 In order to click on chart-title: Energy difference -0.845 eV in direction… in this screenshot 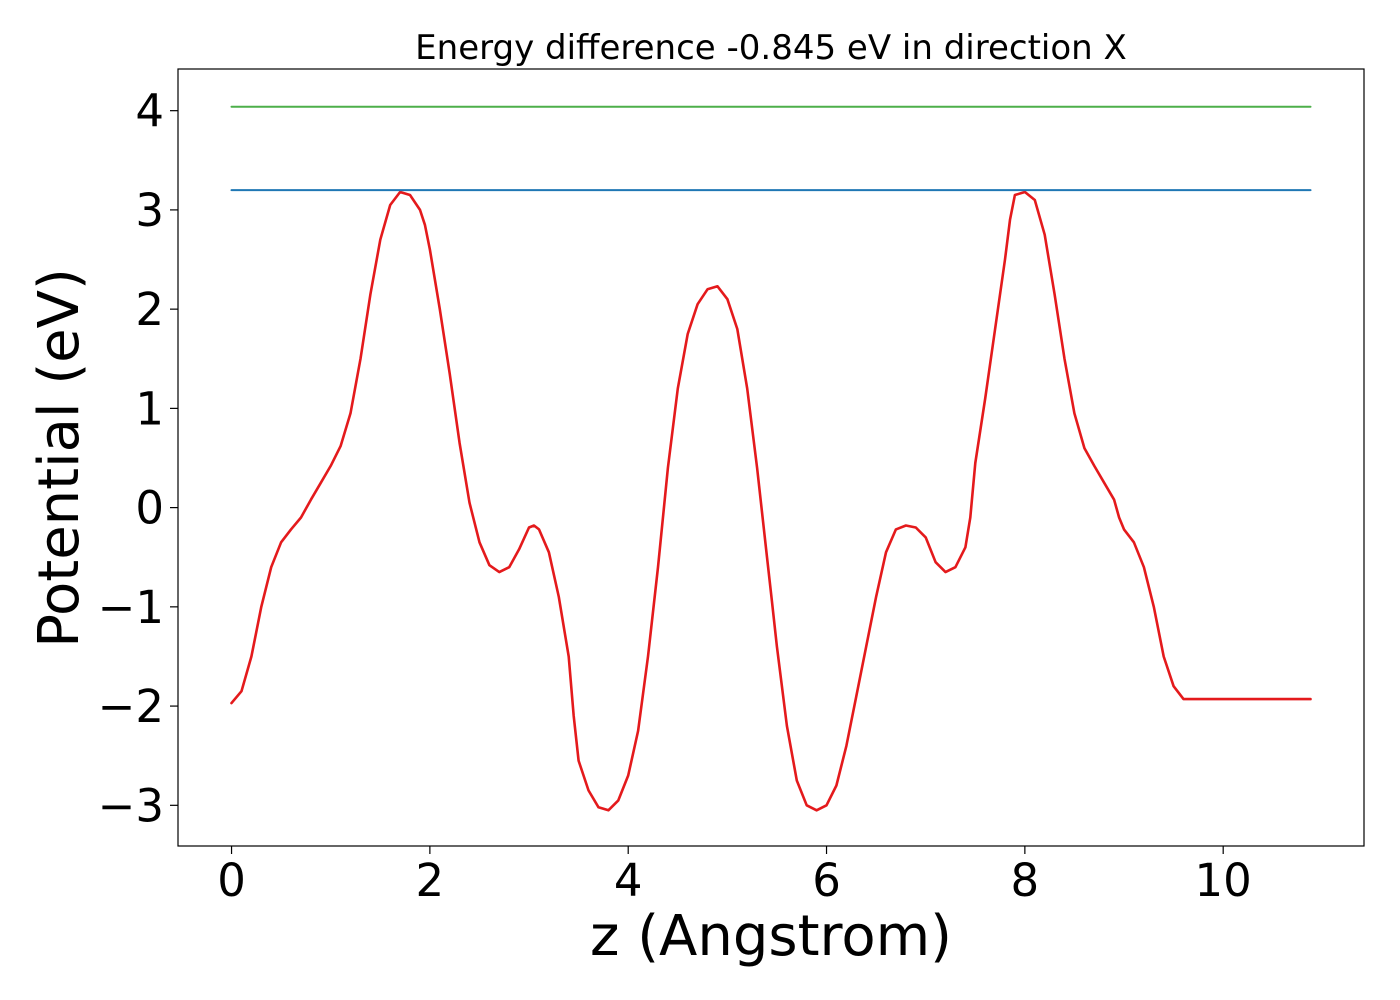, I will do `click(771, 48)`.